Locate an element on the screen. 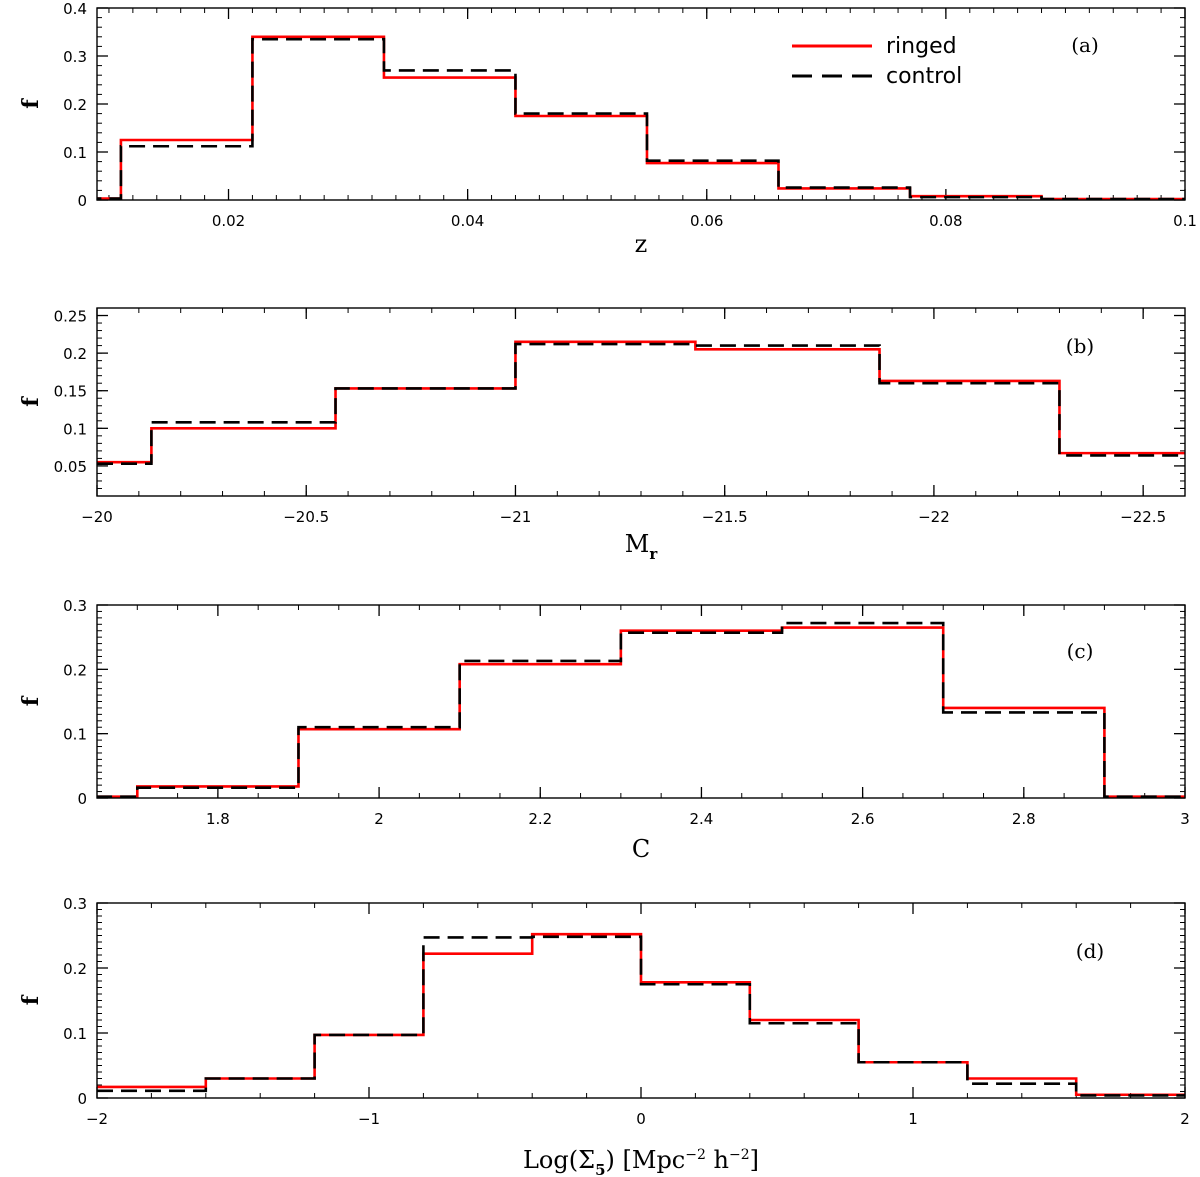 This screenshot has height=1177, width=1200. x-tick-label: 0.06 is located at coordinates (706, 221).